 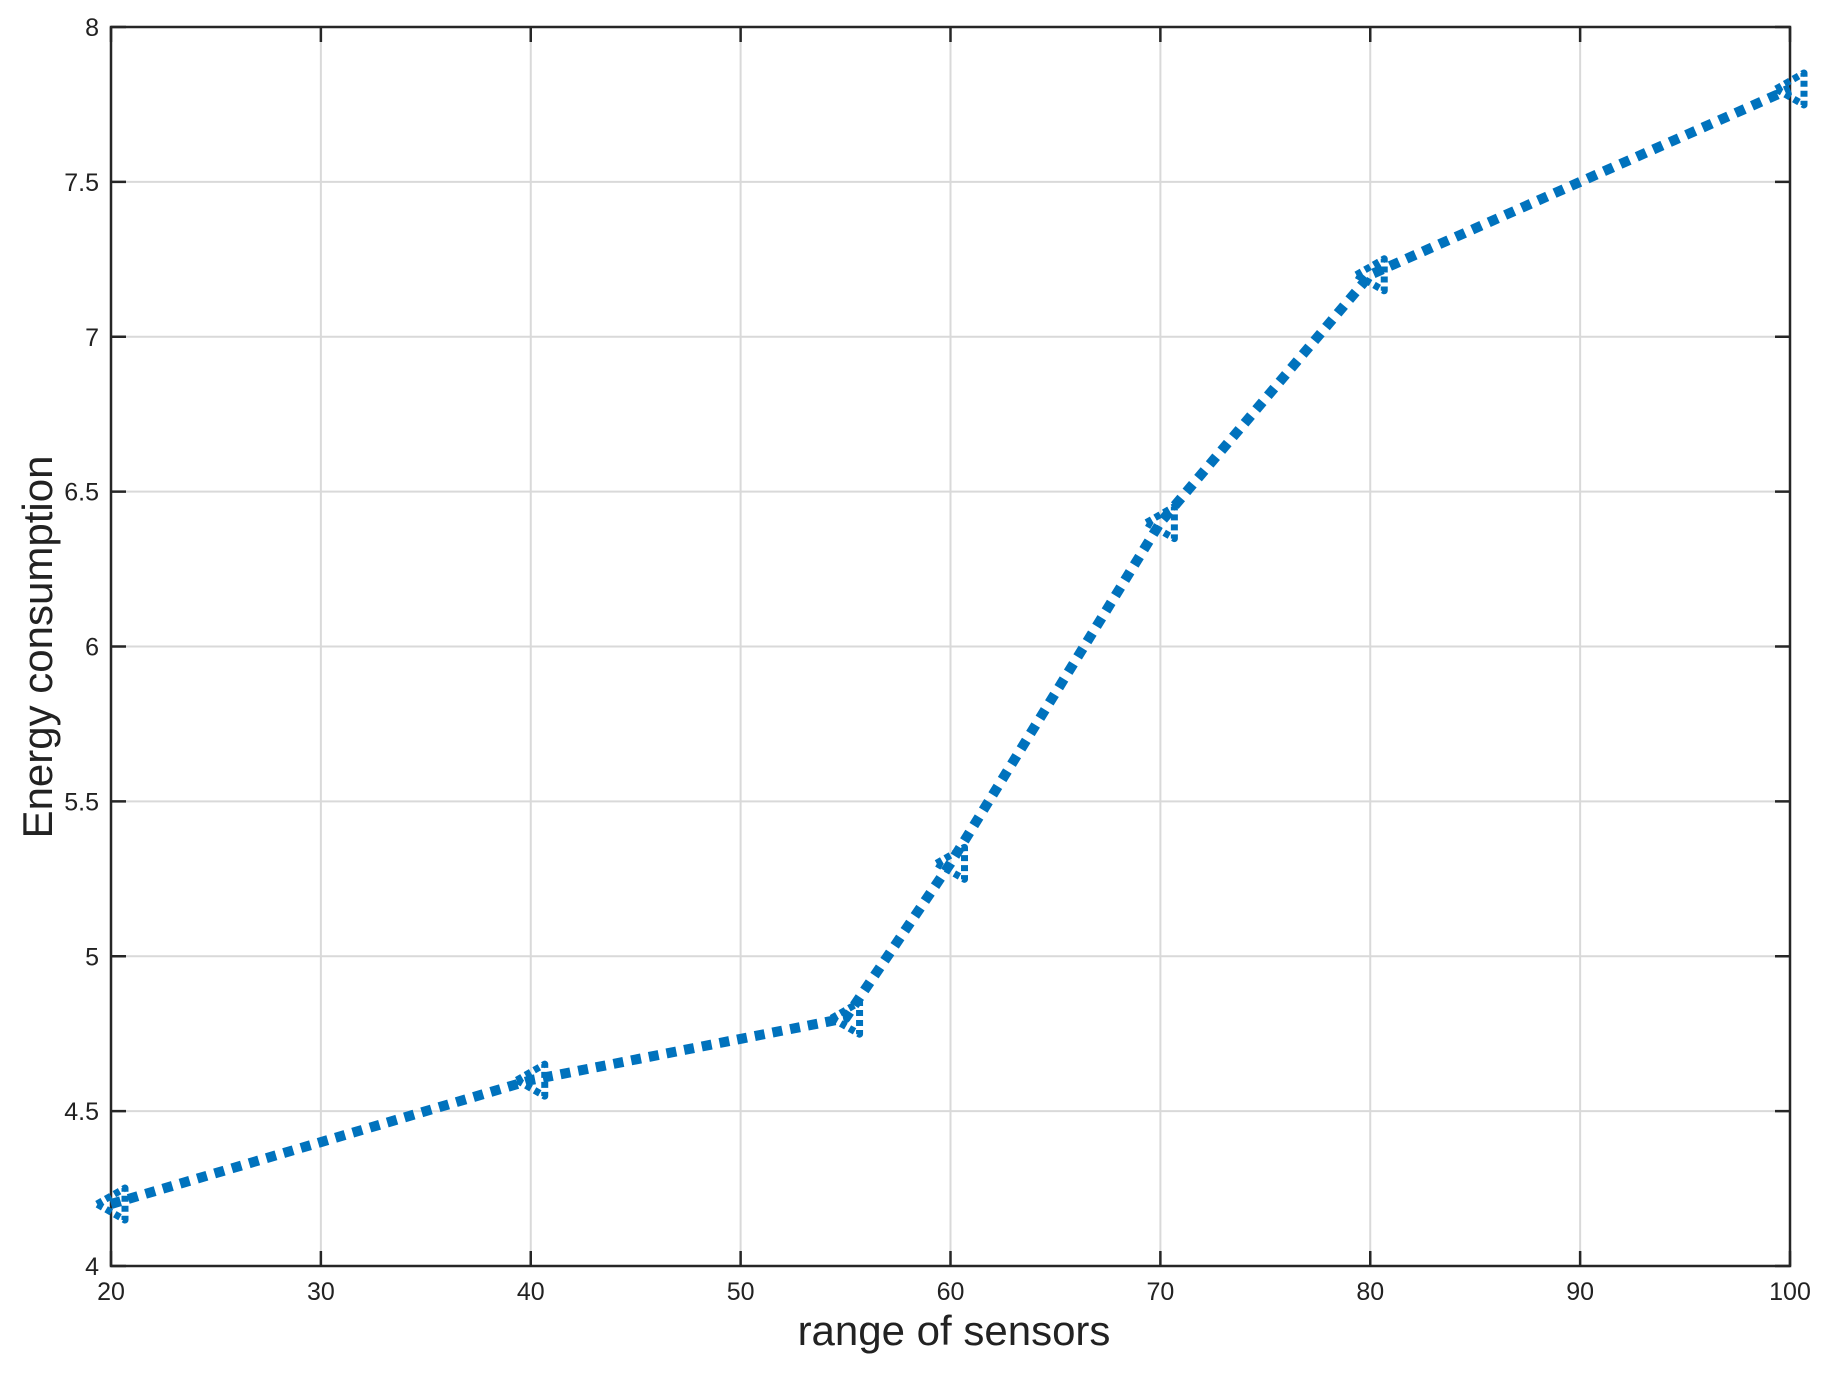 I want to click on x-tick-label: 50, so click(x=741, y=1292).